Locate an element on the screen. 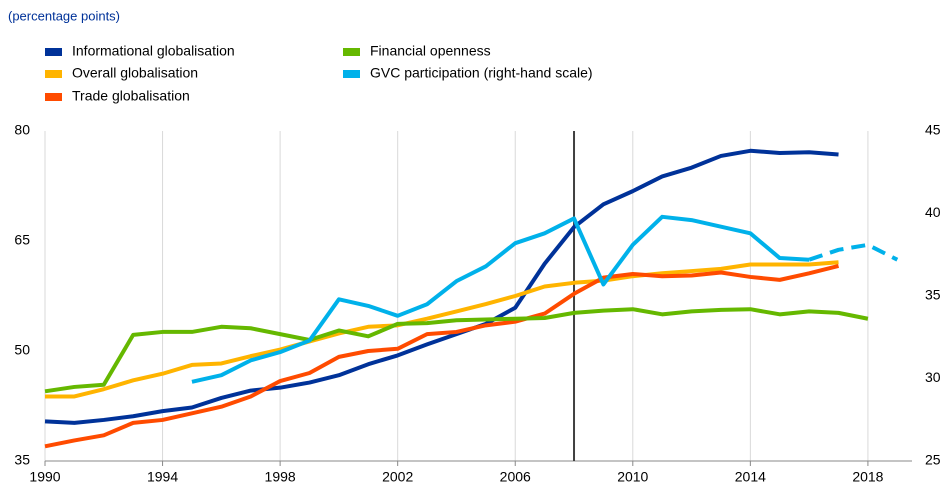  y2-tick-label: 40 is located at coordinates (933, 212).